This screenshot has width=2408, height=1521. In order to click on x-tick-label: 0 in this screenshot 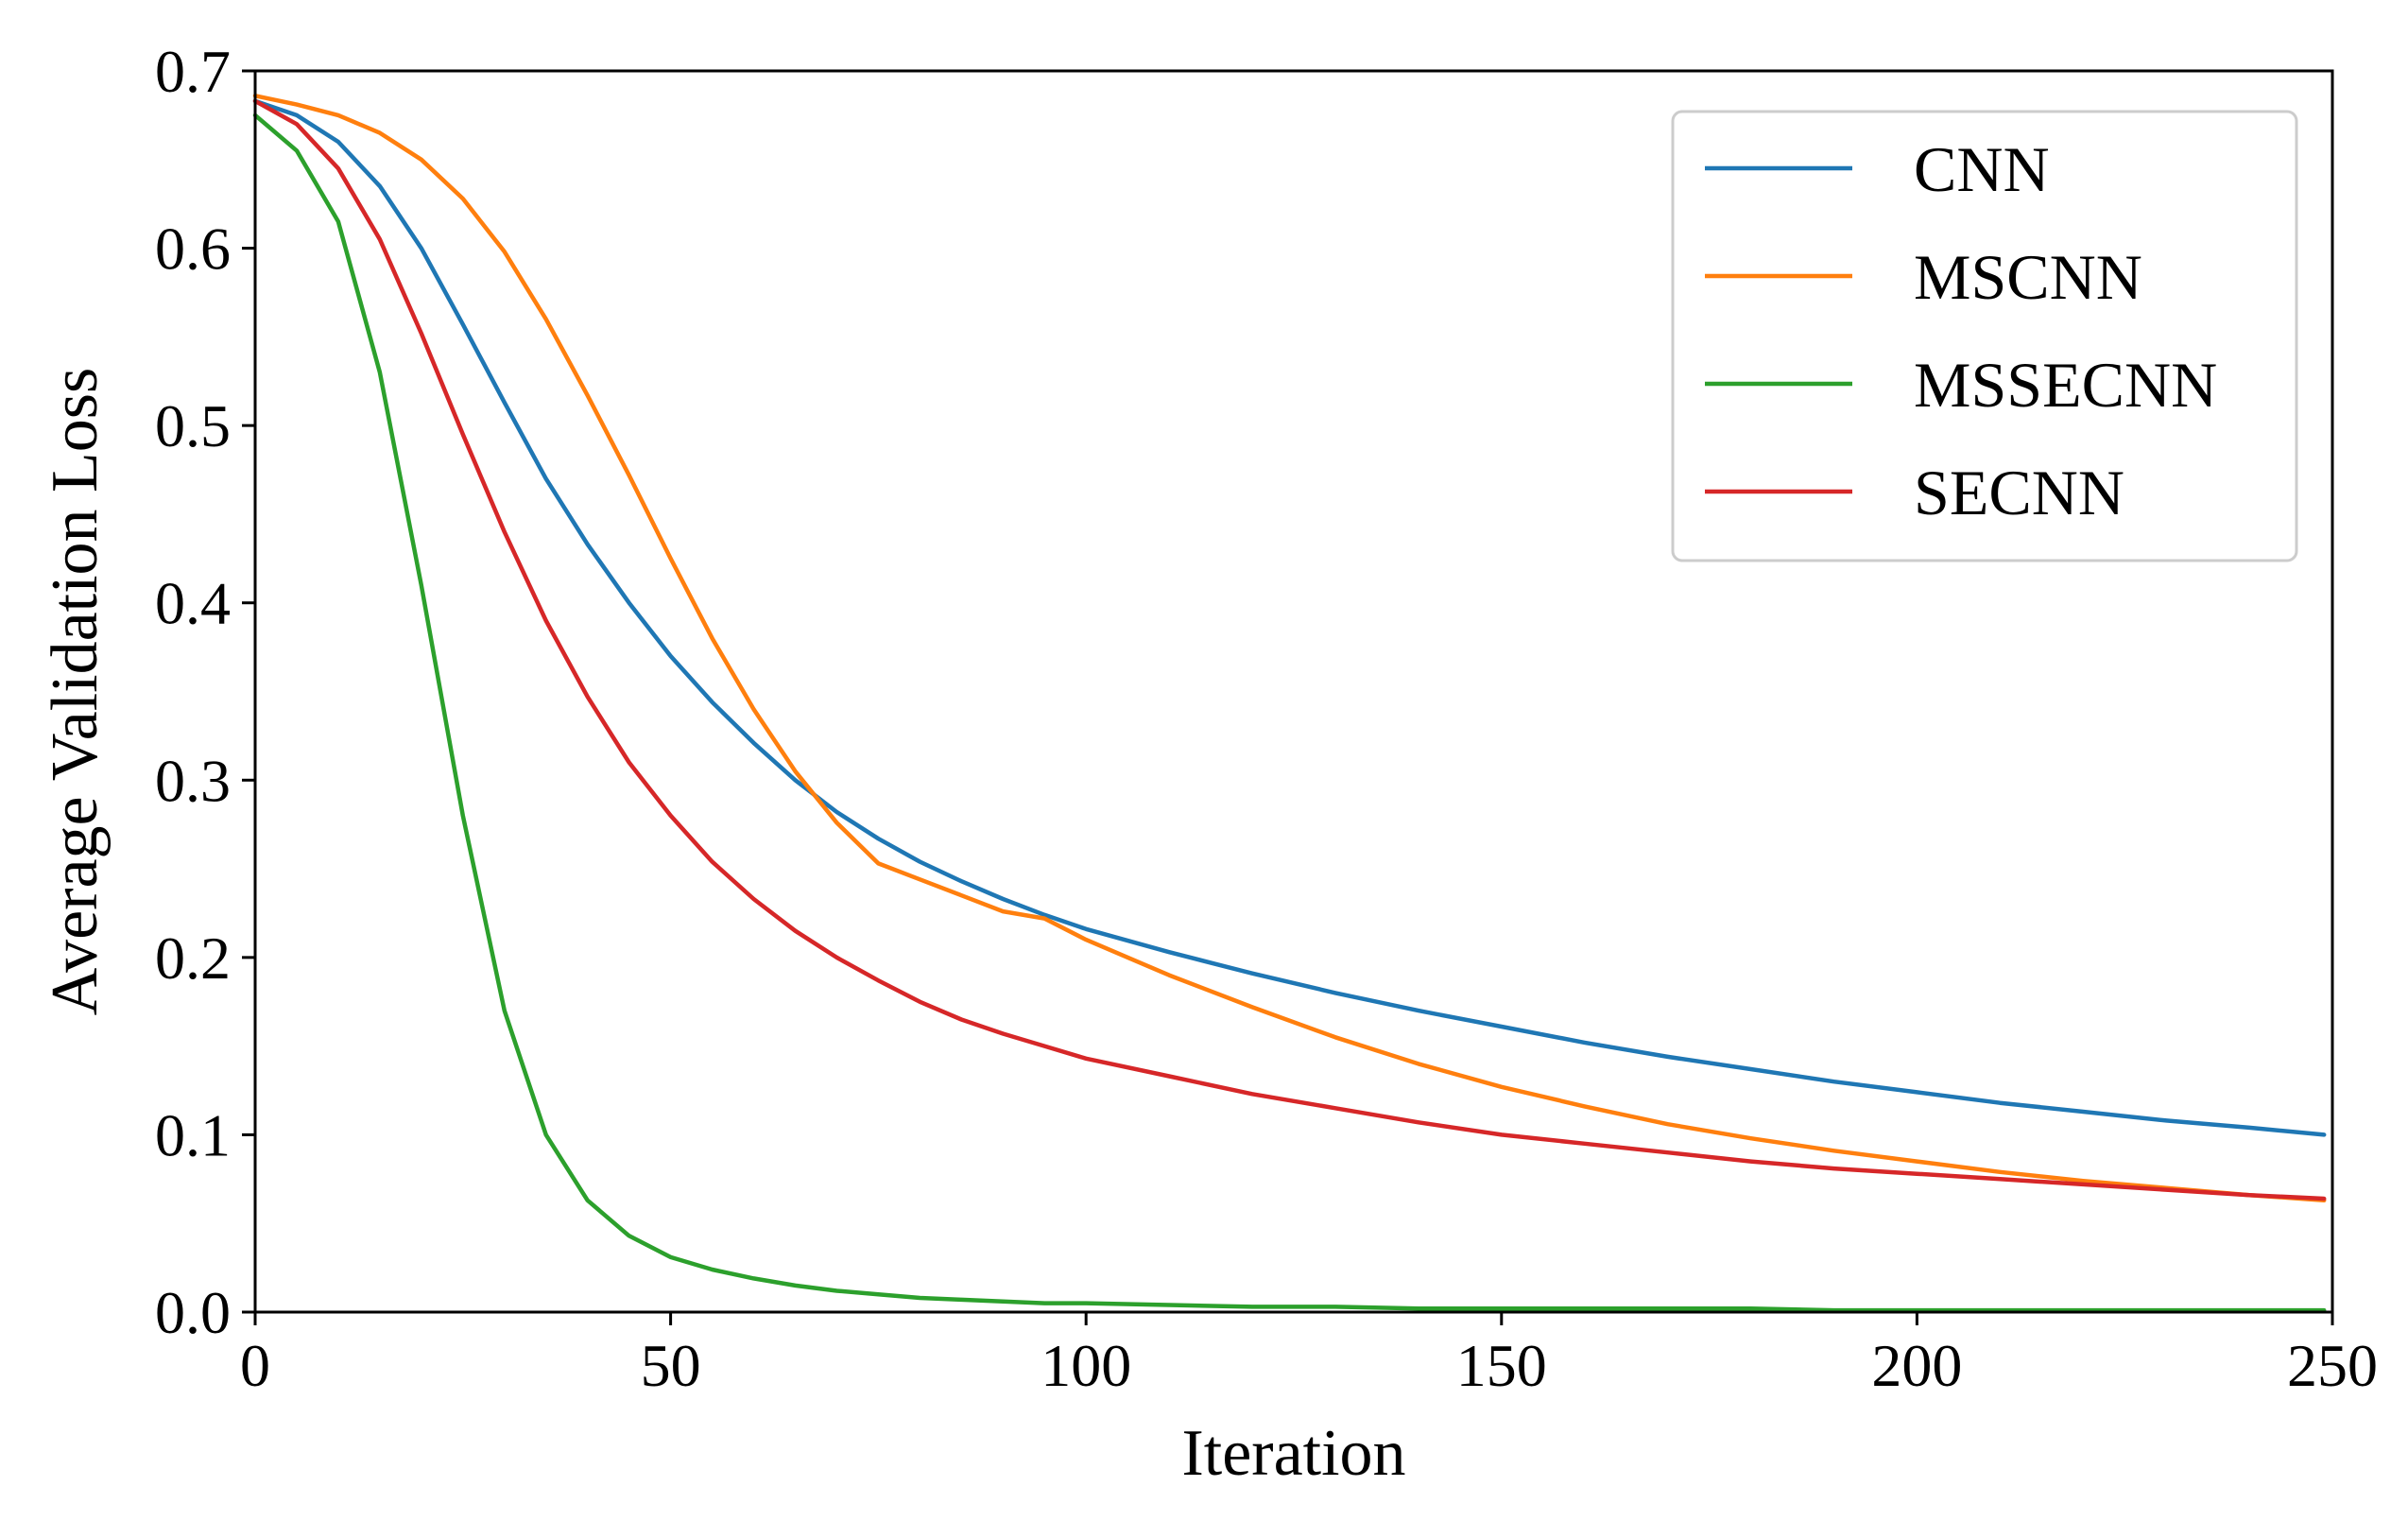, I will do `click(255, 1365)`.